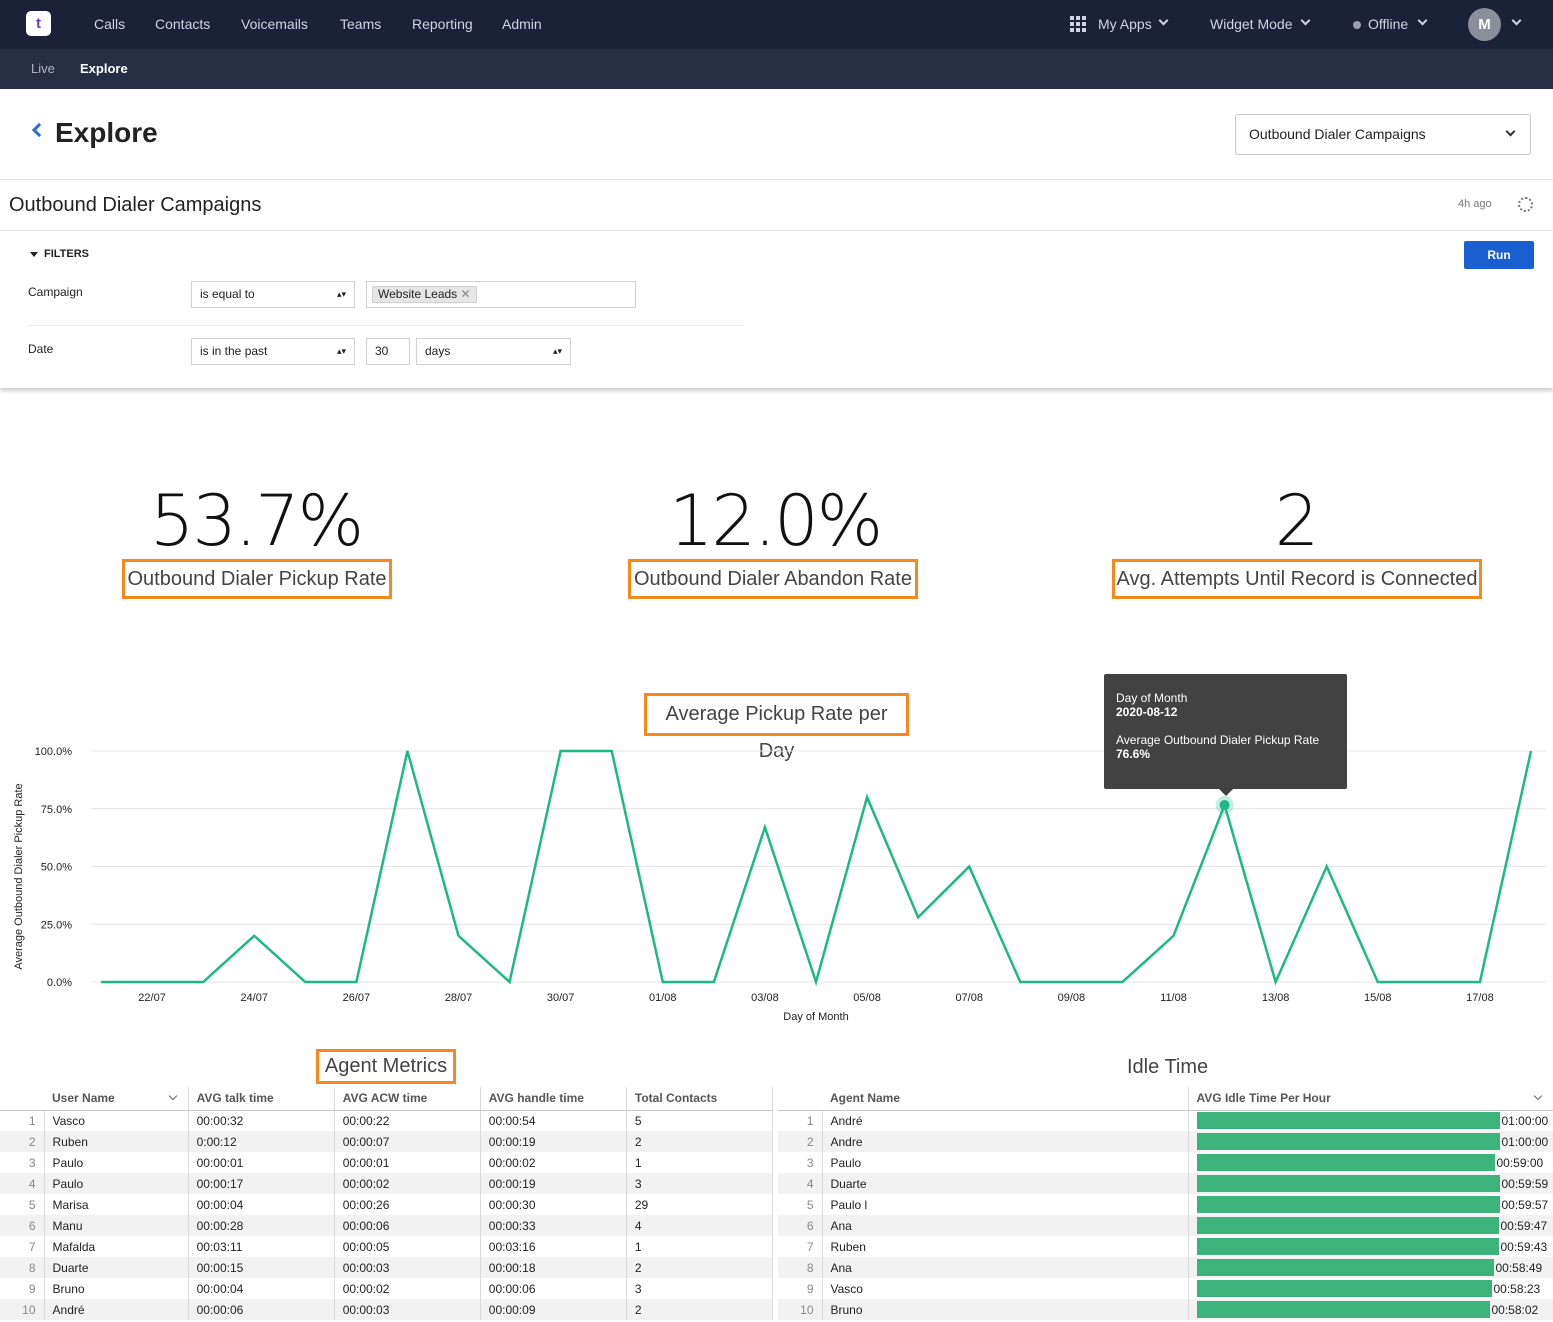 The image size is (1553, 1322). What do you see at coordinates (553, 1309) in the screenshot?
I see `table-cell: 00:00:09` at bounding box center [553, 1309].